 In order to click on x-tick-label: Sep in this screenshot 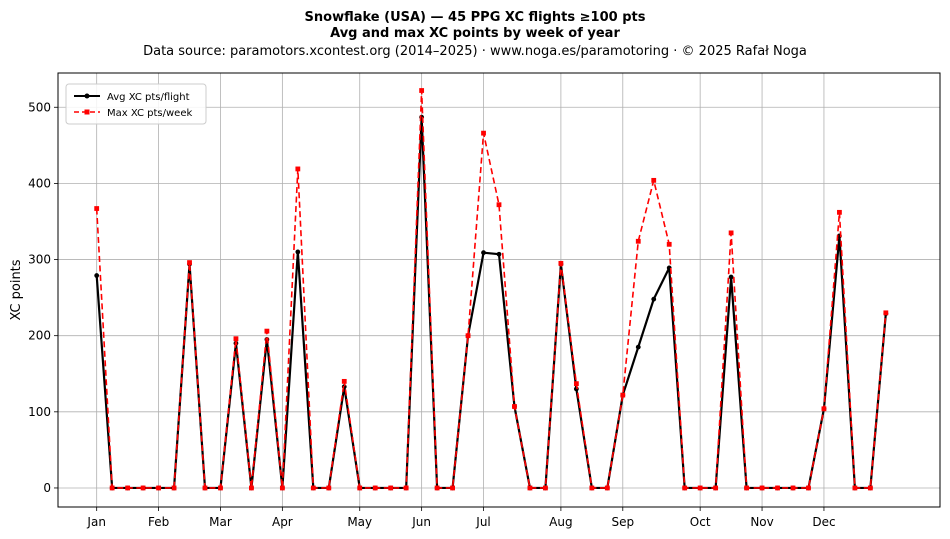, I will do `click(622, 522)`.